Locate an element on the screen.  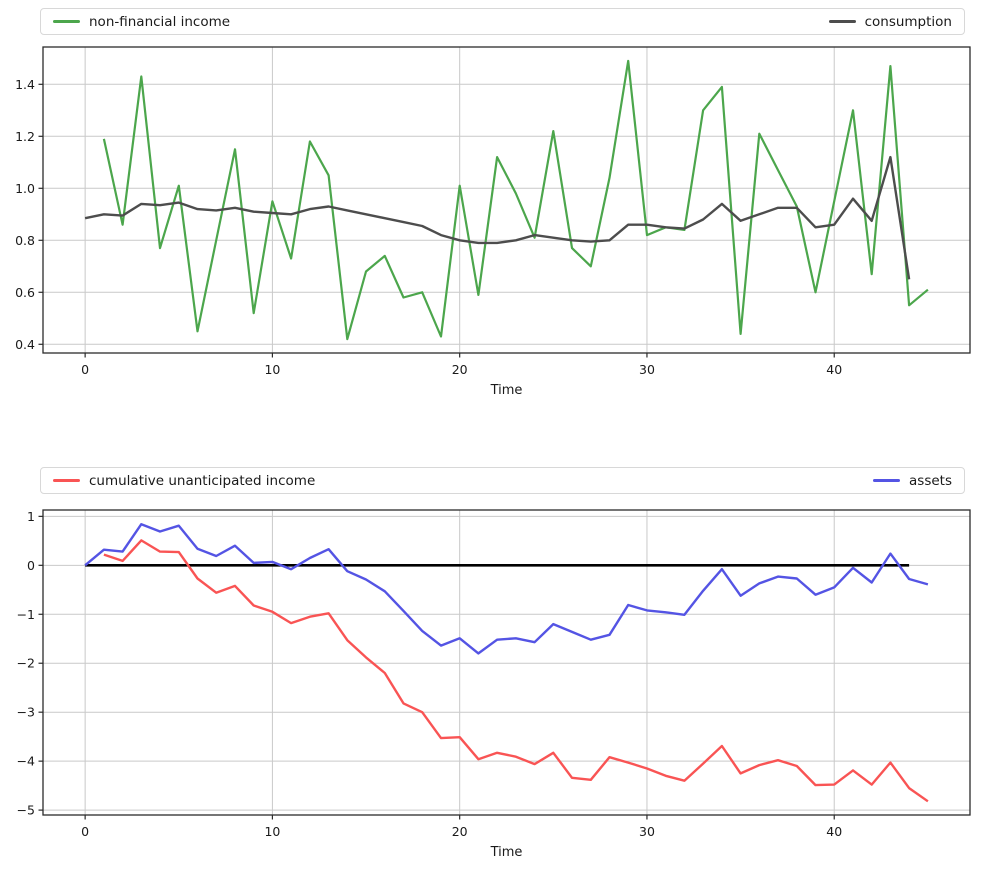
y-tick-label: 1.0 is located at coordinates (25, 188).